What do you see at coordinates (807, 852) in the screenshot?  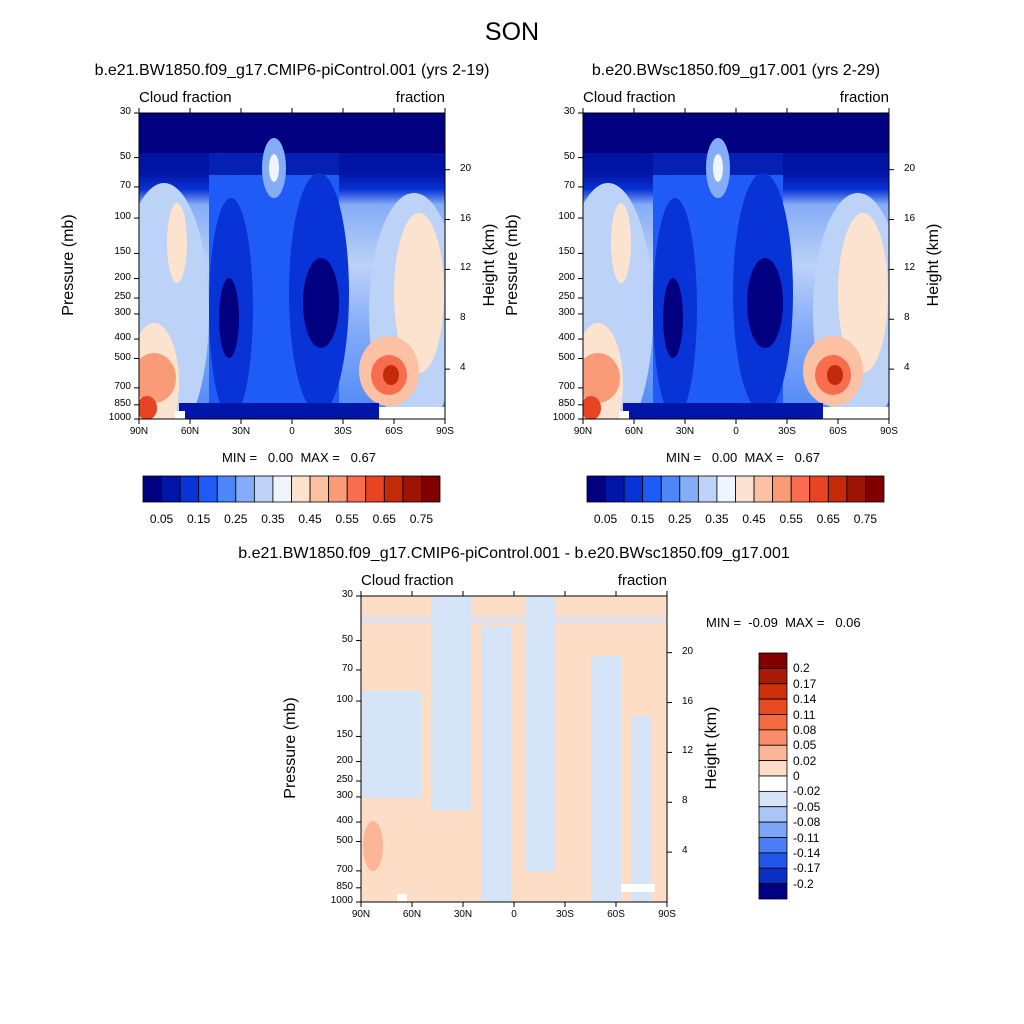 I see `colorbar-label: -0.14` at bounding box center [807, 852].